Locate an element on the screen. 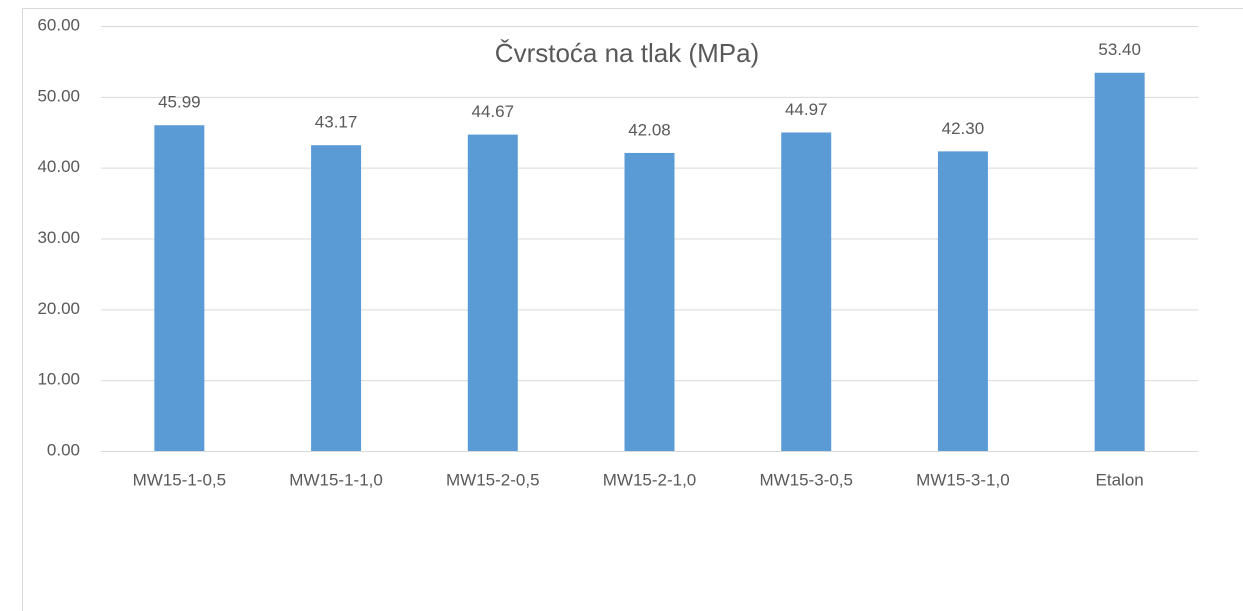  x-tick-label: MW15-3-1,0 is located at coordinates (963, 479).